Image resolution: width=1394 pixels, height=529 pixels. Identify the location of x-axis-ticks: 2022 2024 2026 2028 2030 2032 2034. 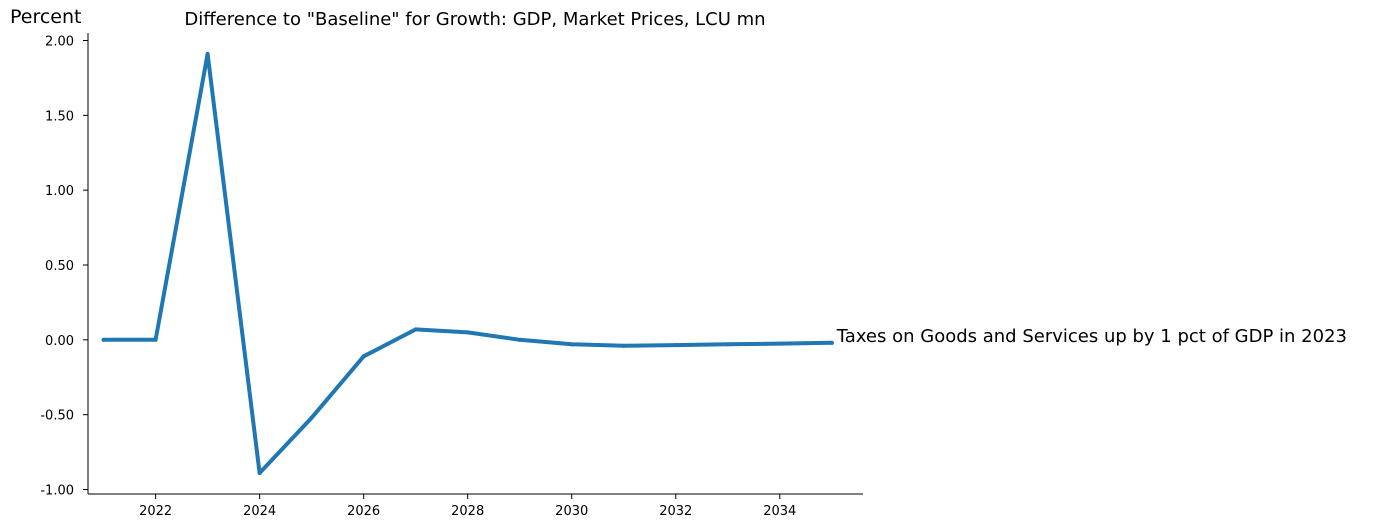
(467, 506).